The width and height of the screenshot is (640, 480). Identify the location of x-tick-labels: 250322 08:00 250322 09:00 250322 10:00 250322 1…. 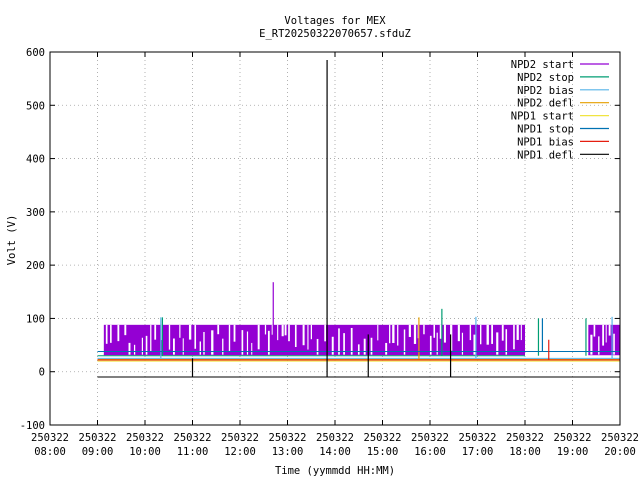
(335, 445).